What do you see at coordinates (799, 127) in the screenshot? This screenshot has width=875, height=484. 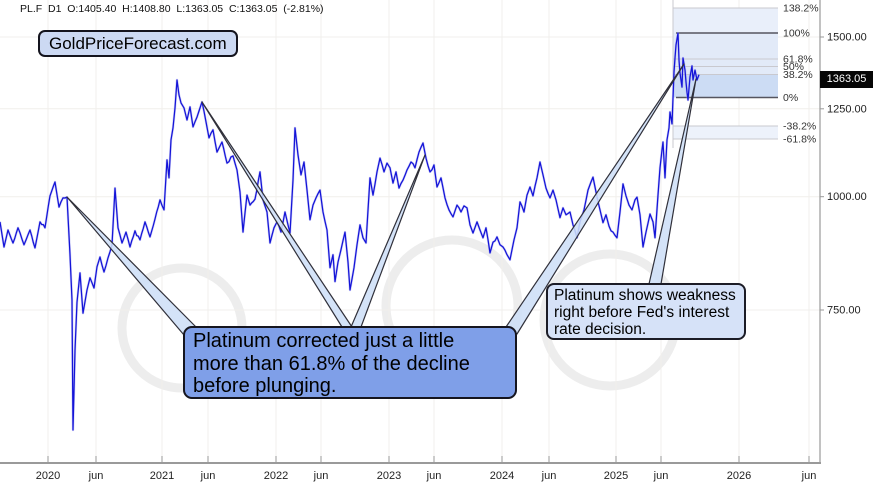 I see `fib-level-label: -38.2%` at bounding box center [799, 127].